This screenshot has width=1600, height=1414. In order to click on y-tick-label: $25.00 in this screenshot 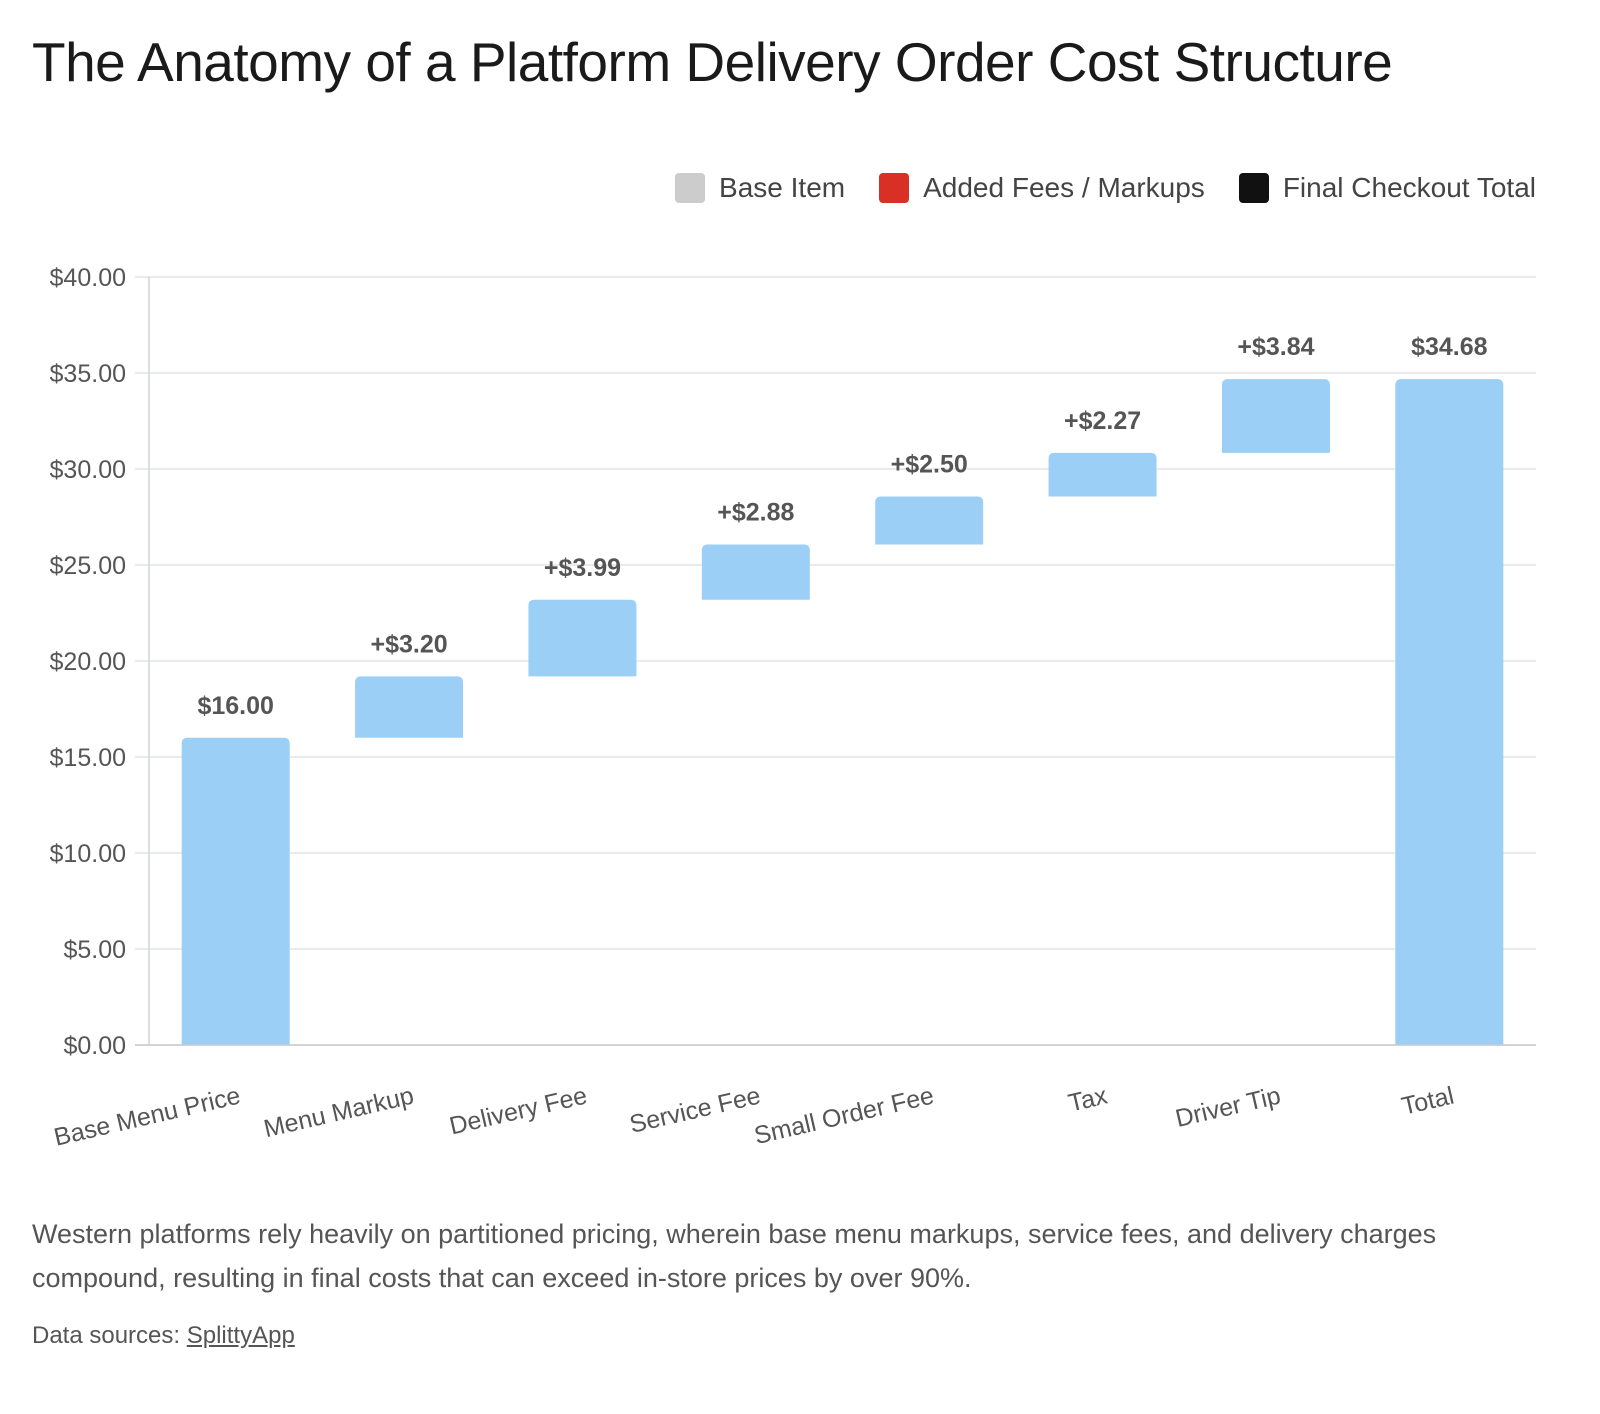, I will do `click(88, 566)`.